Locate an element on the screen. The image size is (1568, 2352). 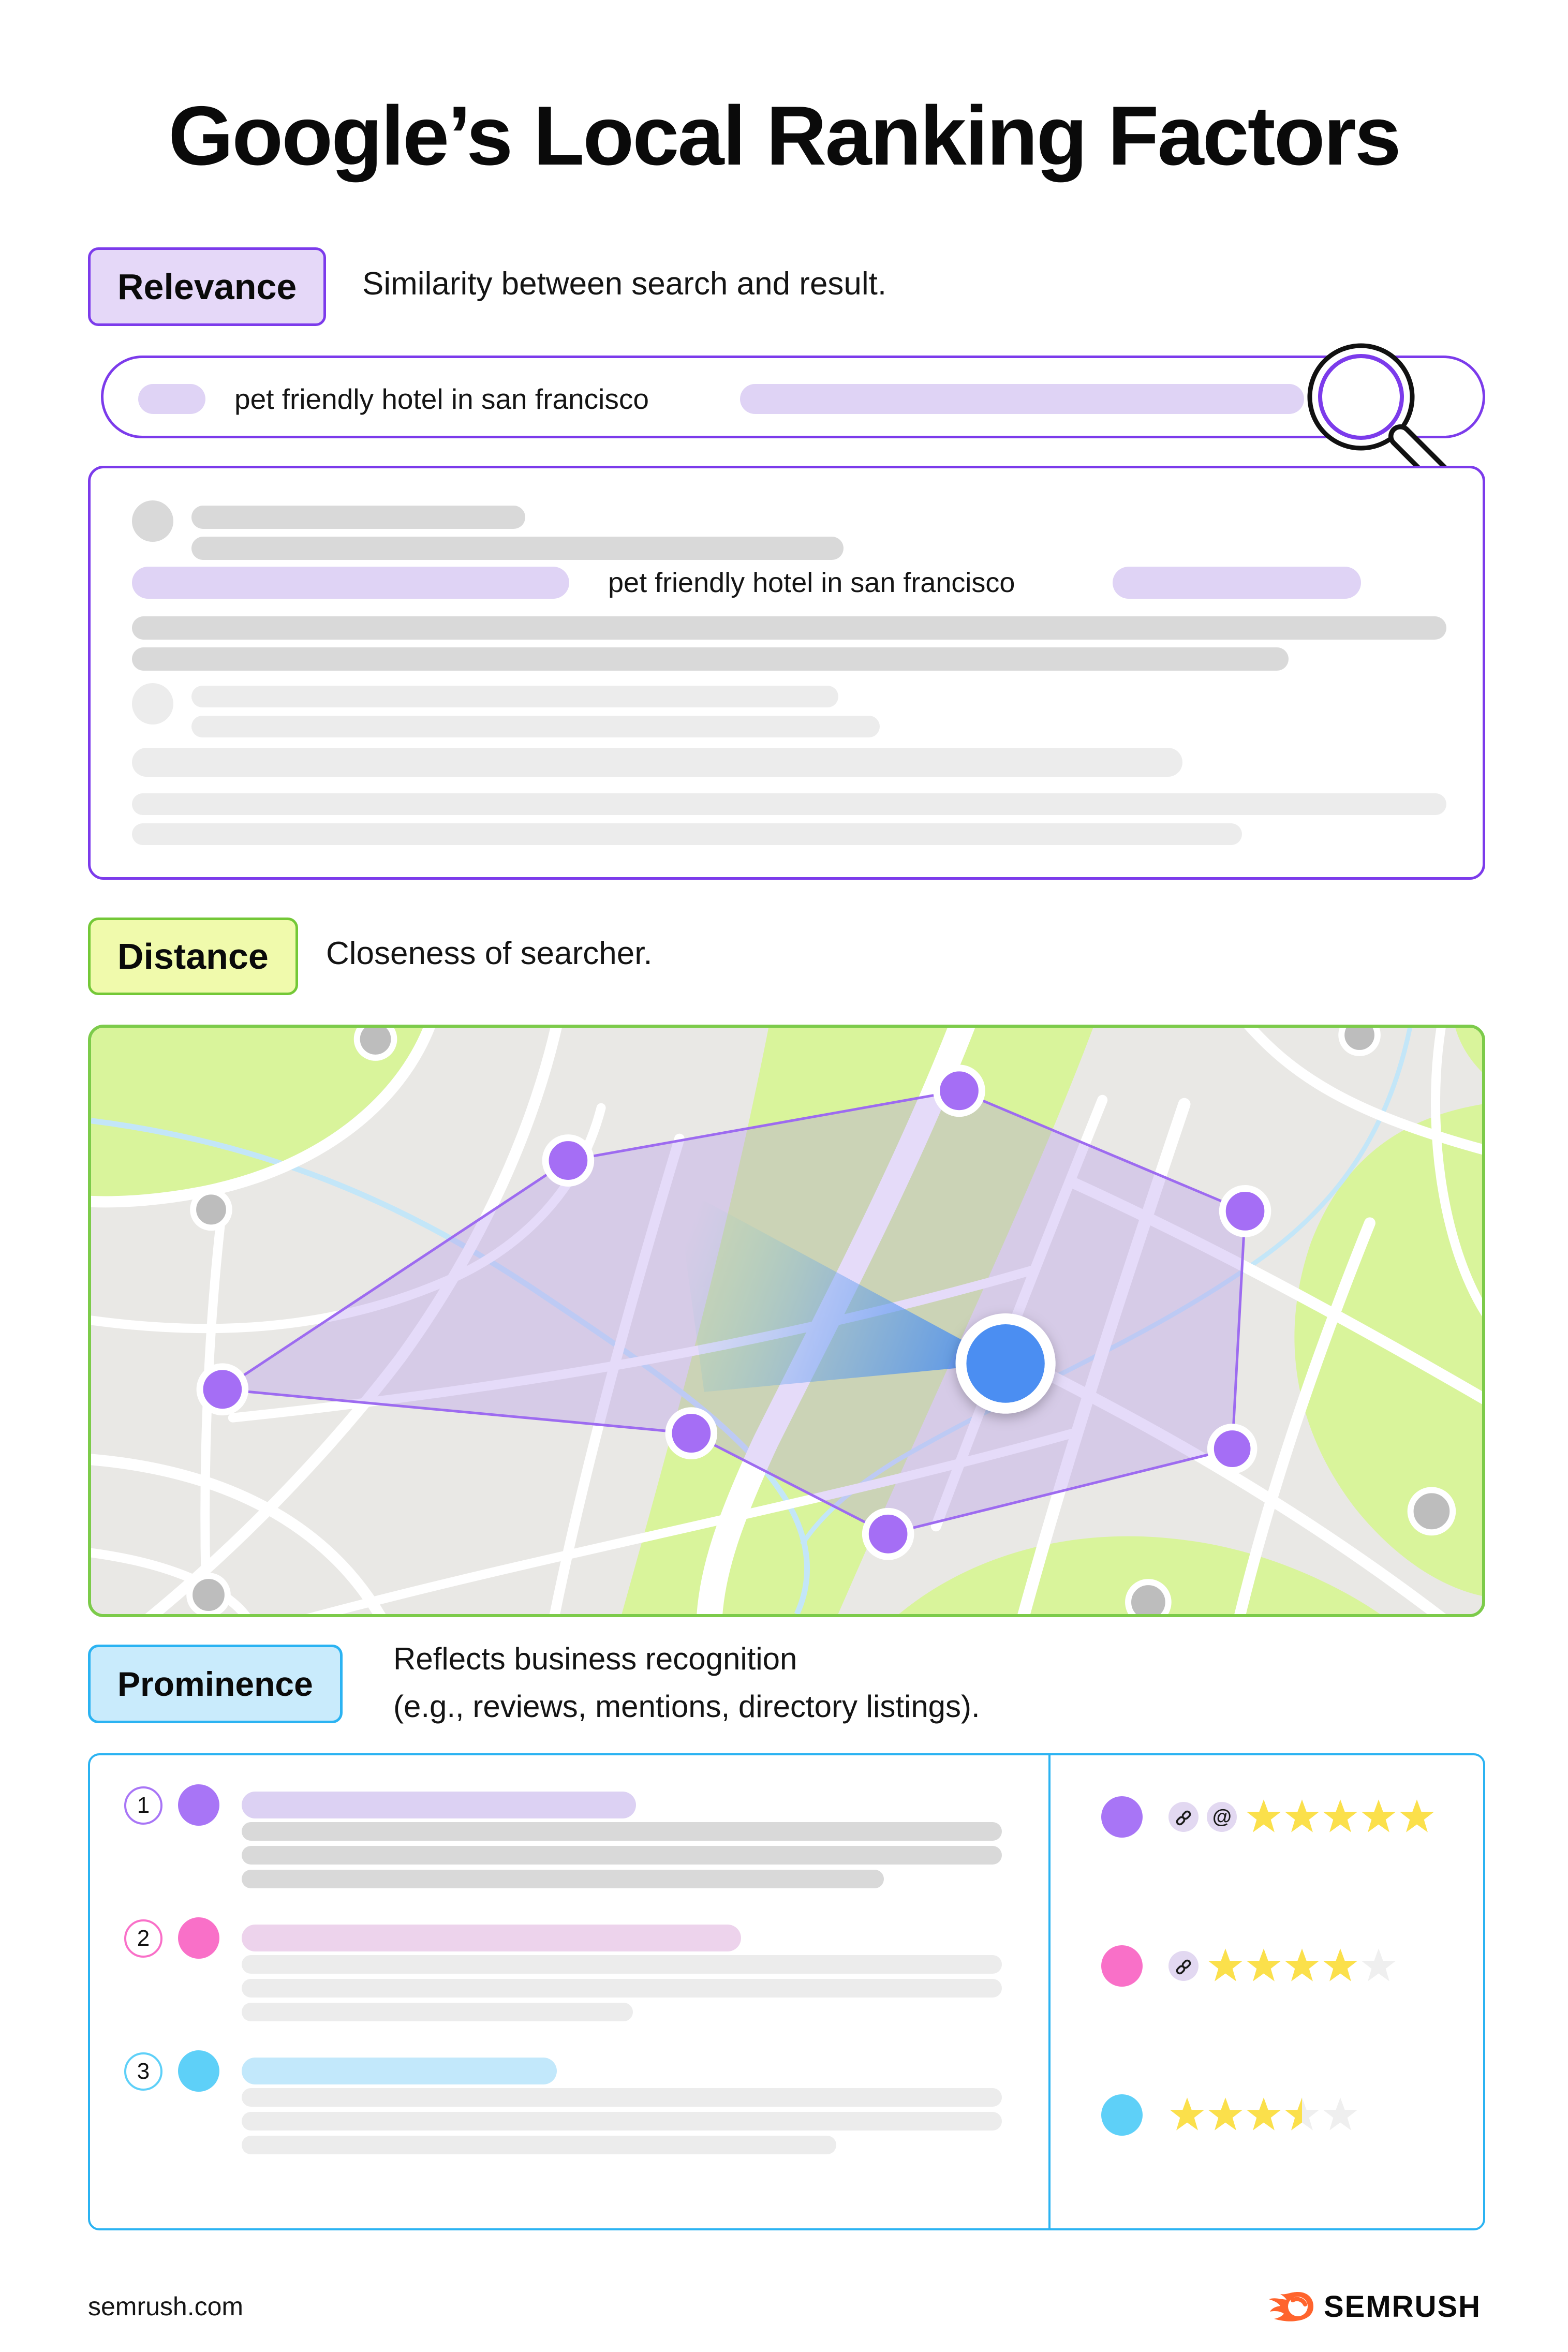
semrush-flame-icon is located at coordinates (1291, 2306).